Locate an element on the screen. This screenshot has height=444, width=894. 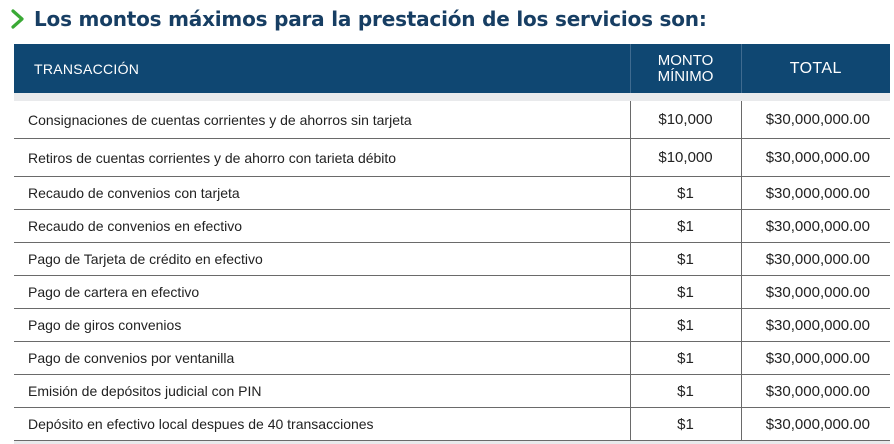
cell-transaction: Pago de Tarjeta de crédito en efectivo is located at coordinates (322, 259).